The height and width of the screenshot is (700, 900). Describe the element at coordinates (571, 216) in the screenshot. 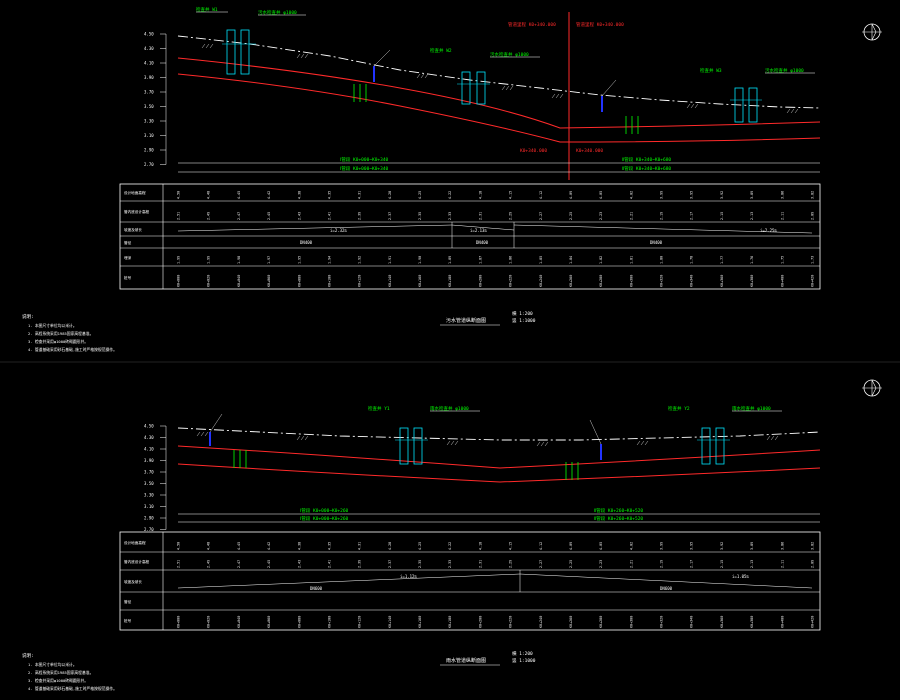

I see `table-cell: 2.25` at that location.